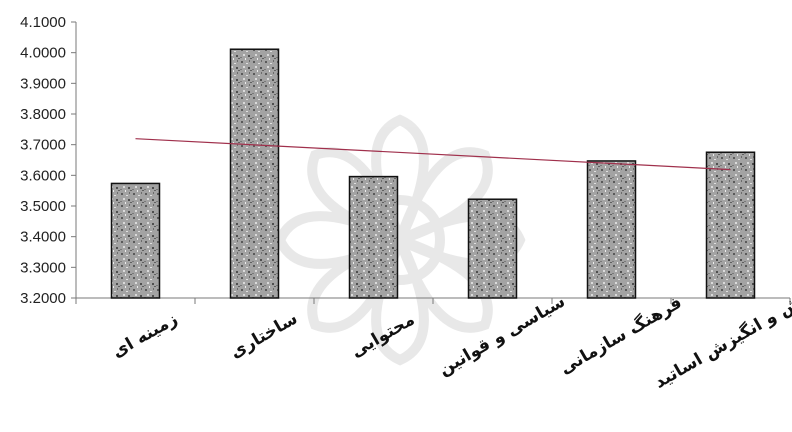 The width and height of the screenshot is (792, 432). I want to click on y-tick-label: 3.2000, so click(43, 298).